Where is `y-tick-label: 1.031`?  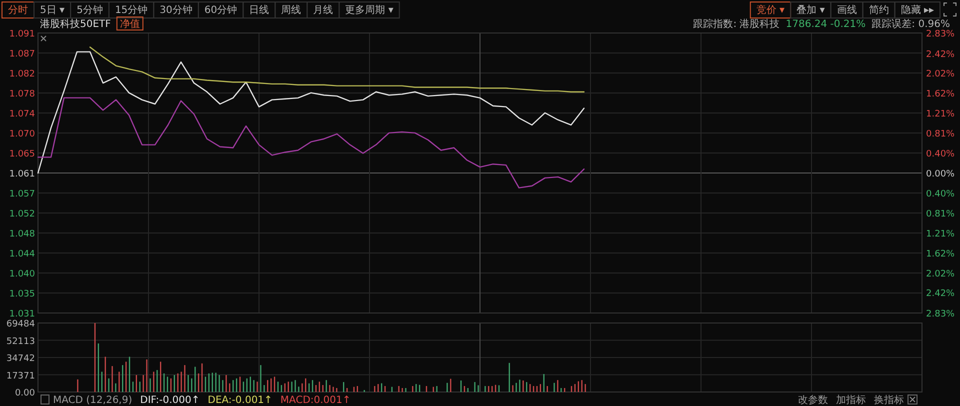 y-tick-label: 1.031 is located at coordinates (22, 315).